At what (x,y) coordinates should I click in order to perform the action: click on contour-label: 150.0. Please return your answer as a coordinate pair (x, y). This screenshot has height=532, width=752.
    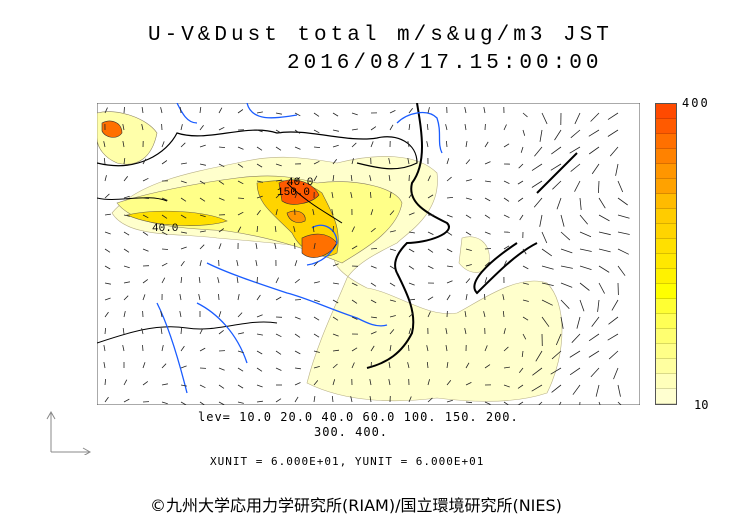
    Looking at the image, I should click on (293, 193).